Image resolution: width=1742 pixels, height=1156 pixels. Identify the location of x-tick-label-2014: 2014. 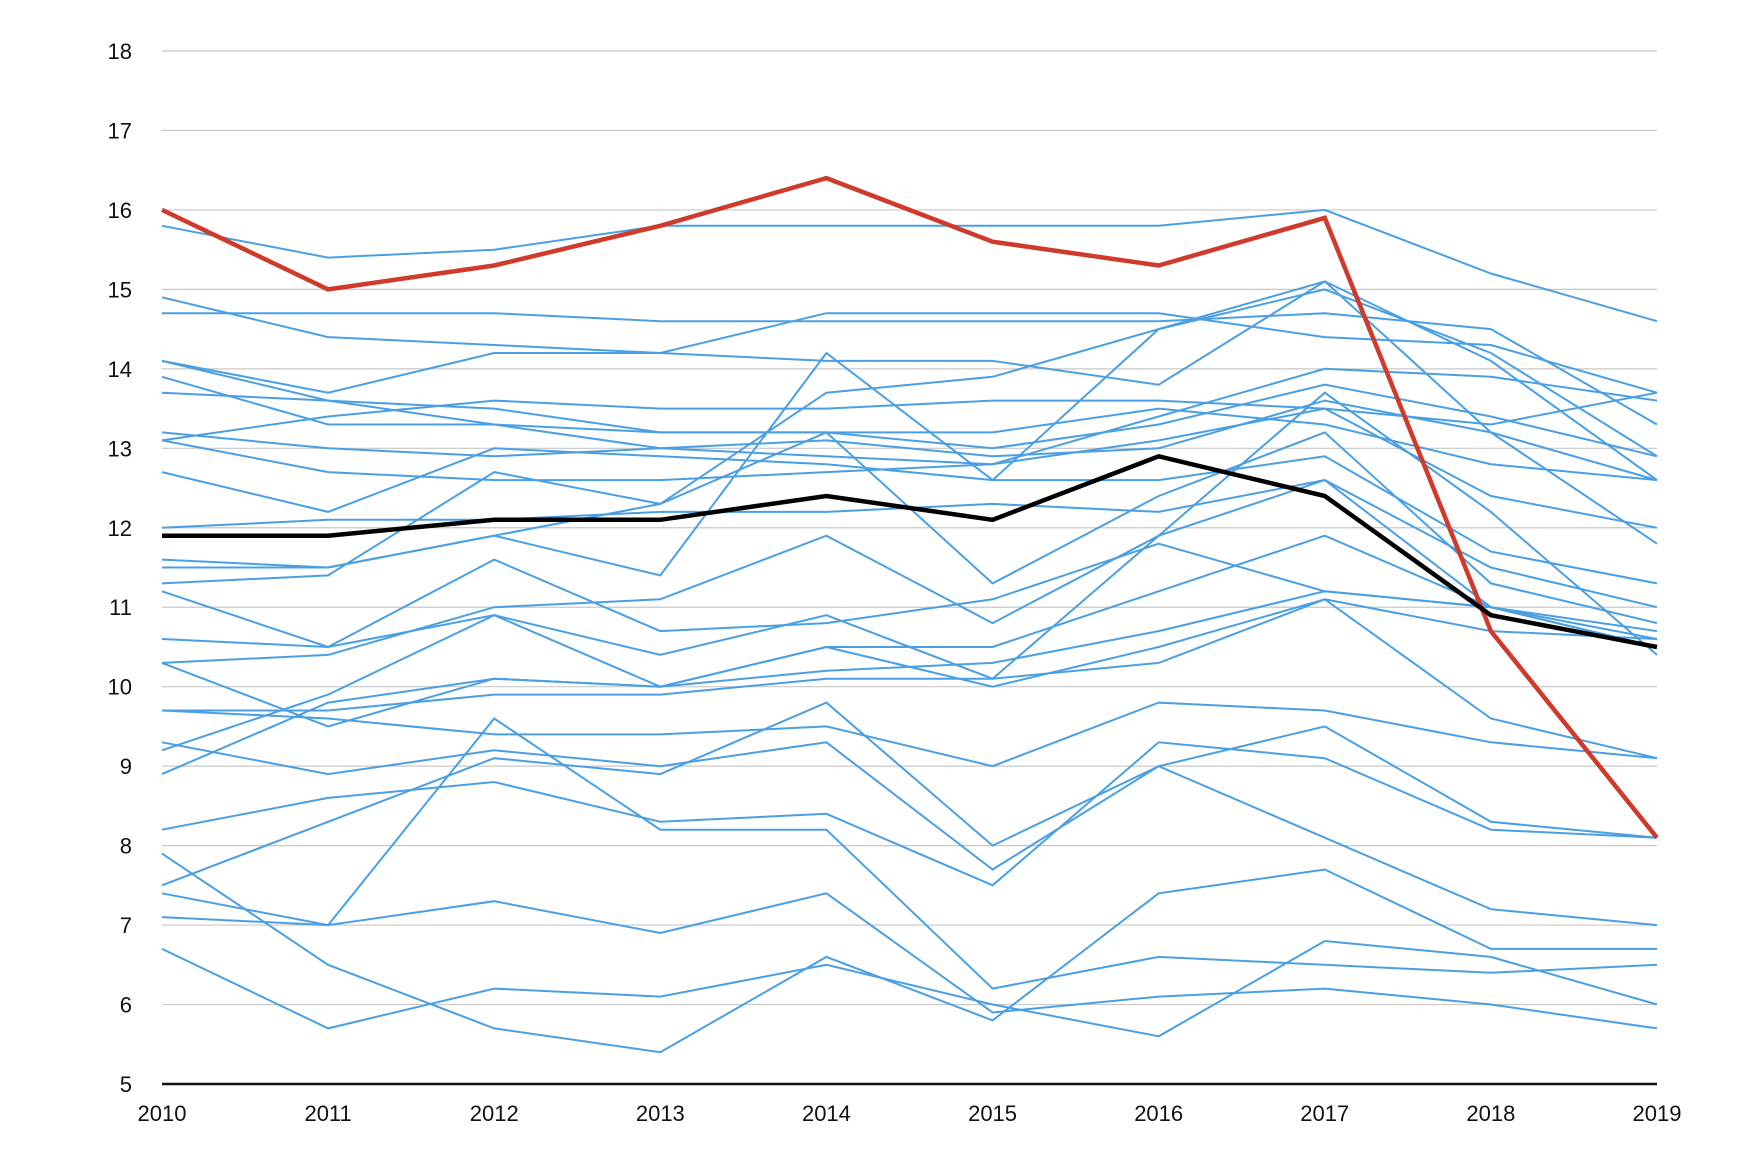
(826, 1113).